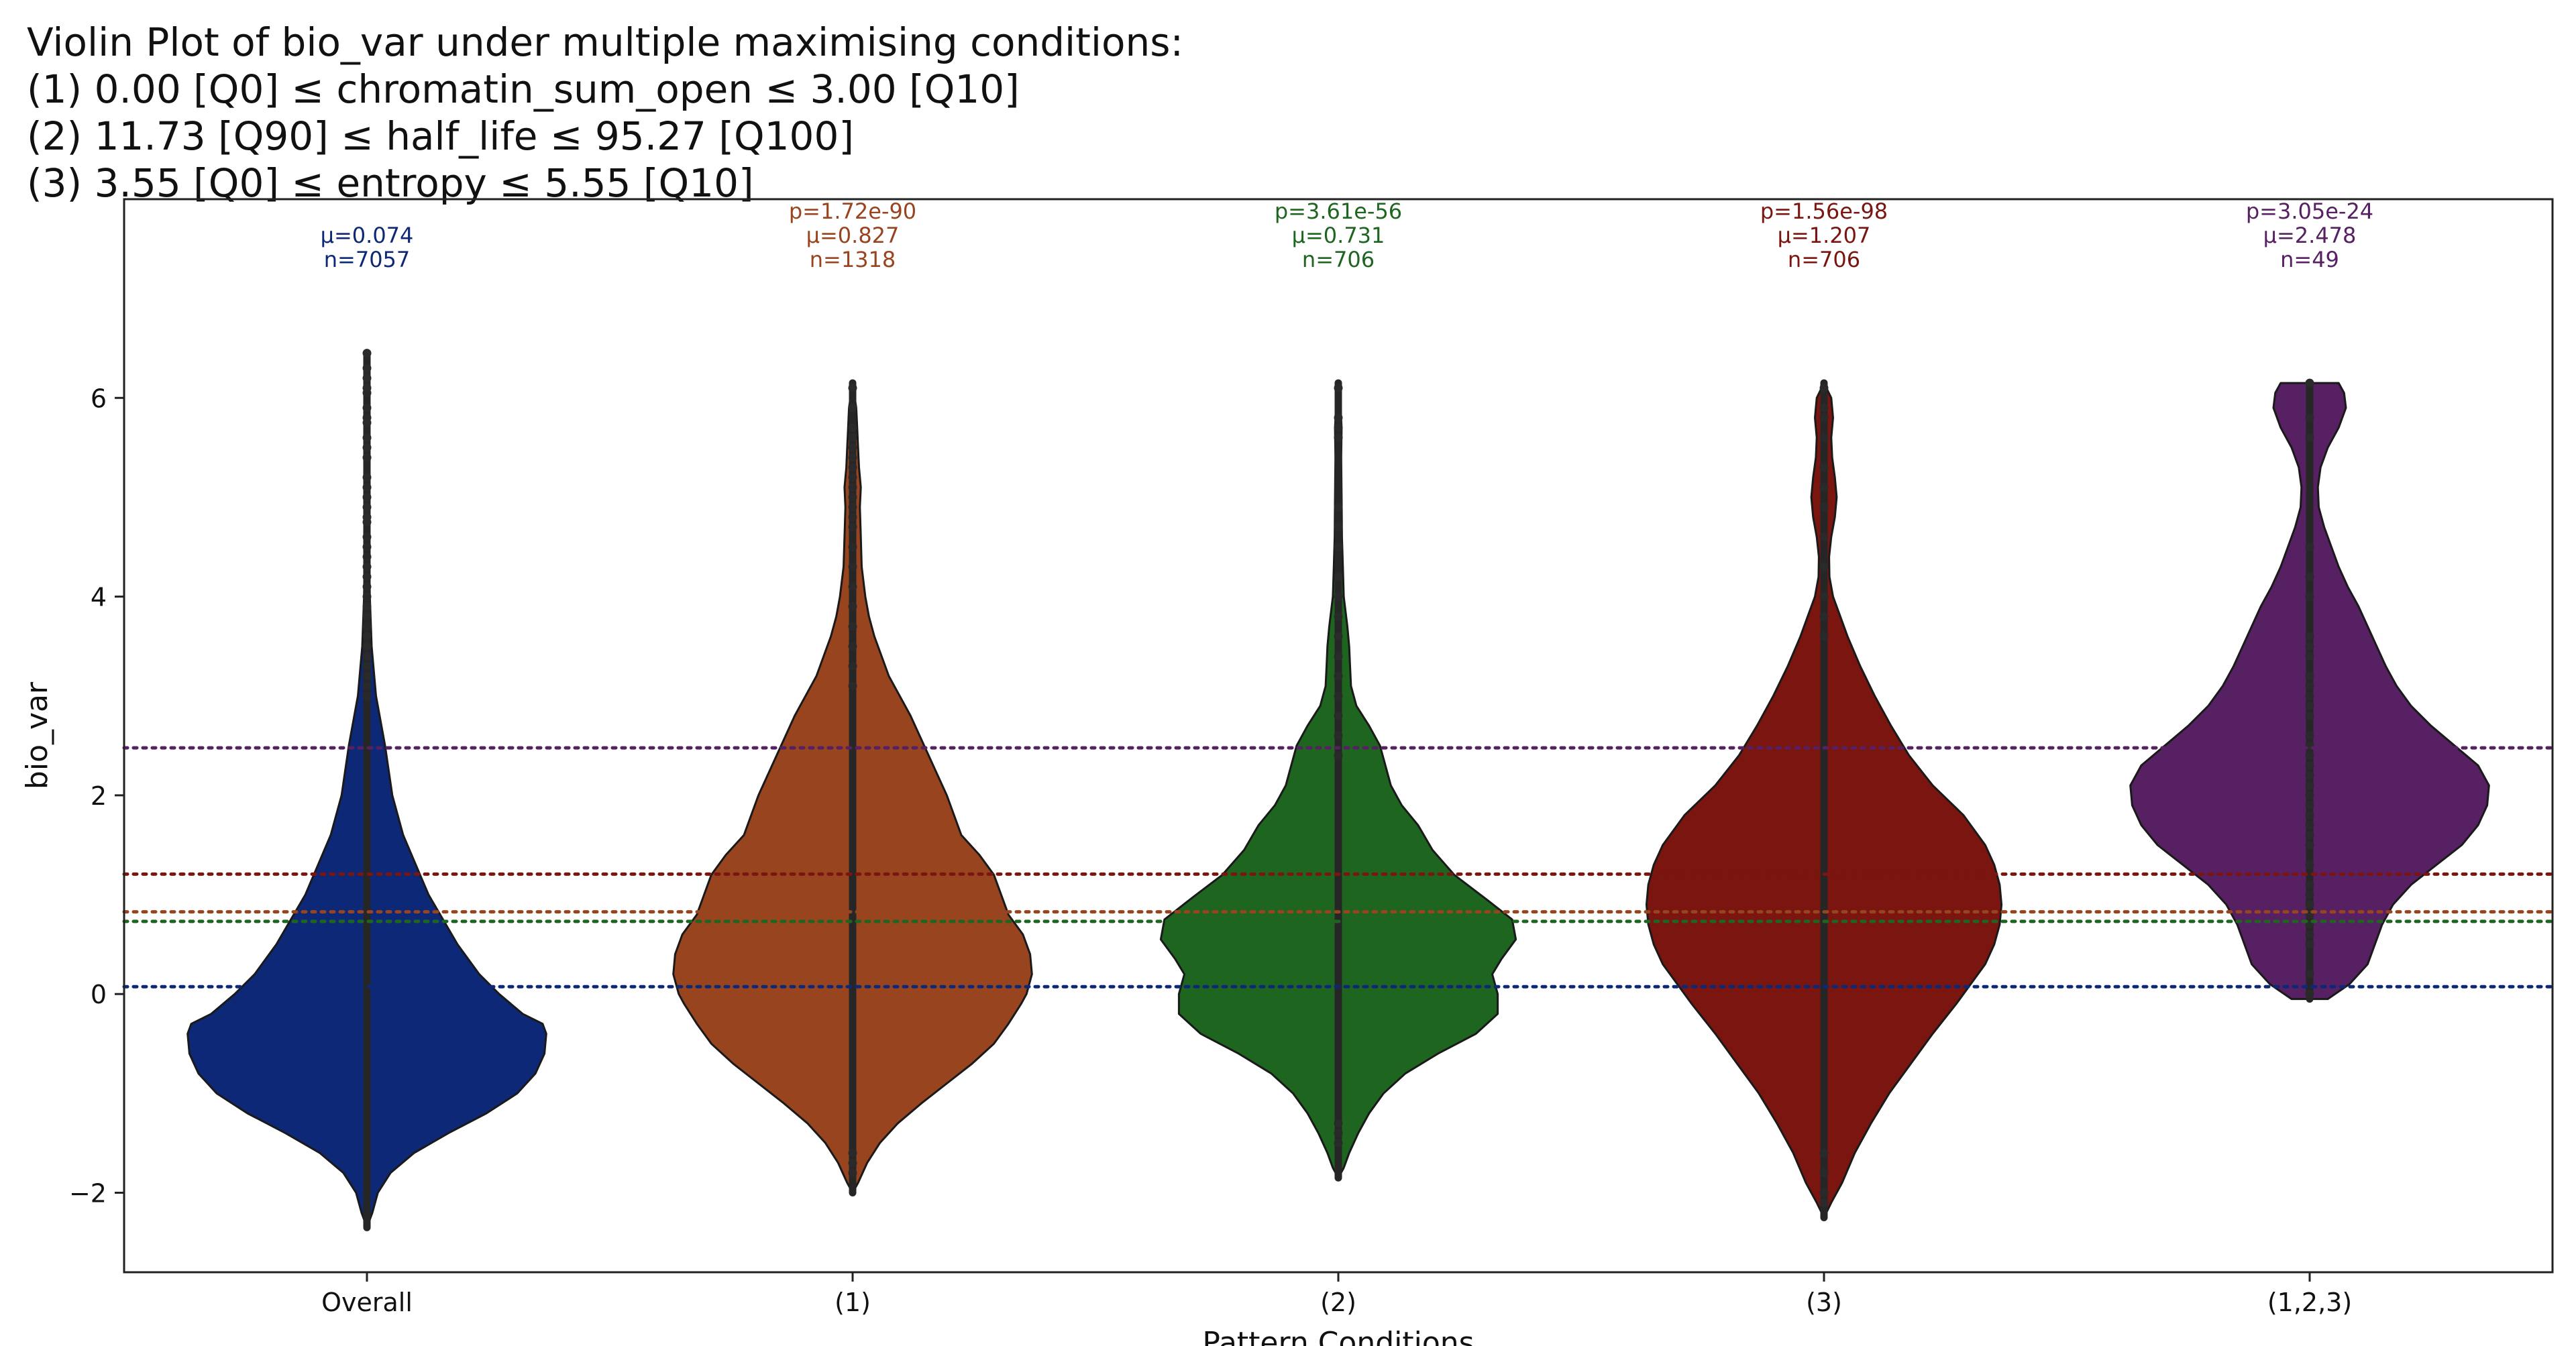 Image resolution: width=2576 pixels, height=1346 pixels. What do you see at coordinates (1824, 235) in the screenshot?
I see `mean-label-3: μ=1.207` at bounding box center [1824, 235].